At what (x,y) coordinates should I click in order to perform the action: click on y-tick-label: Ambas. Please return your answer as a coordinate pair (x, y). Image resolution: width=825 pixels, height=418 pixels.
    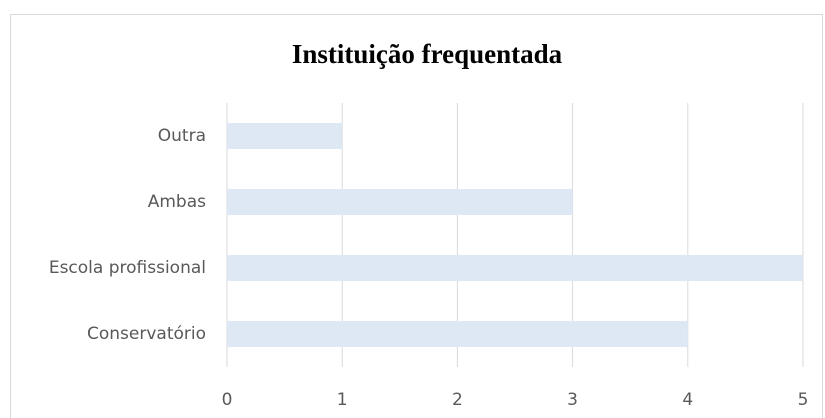
    Looking at the image, I should click on (177, 202).